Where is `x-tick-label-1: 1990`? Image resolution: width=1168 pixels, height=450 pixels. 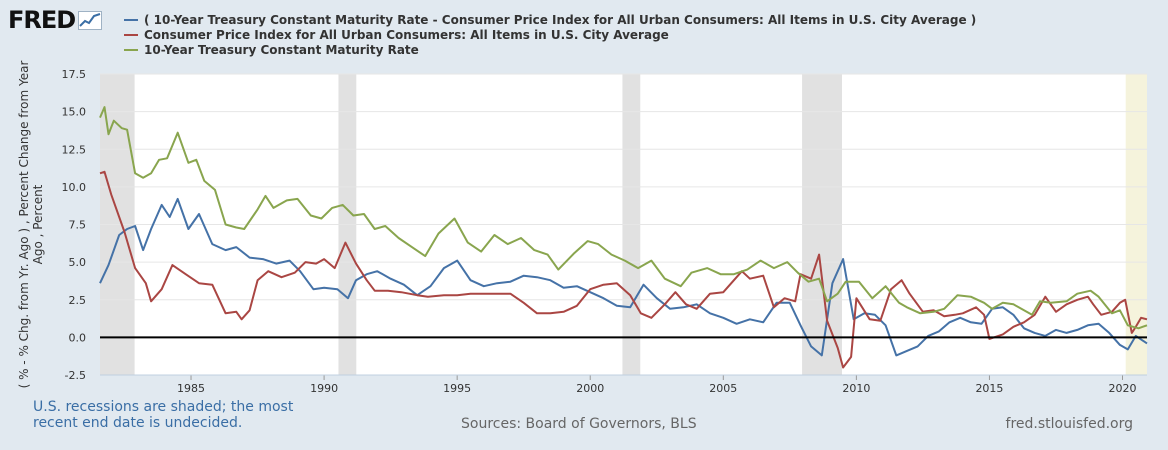
x-tick-label-1: 1990 is located at coordinates (324, 388).